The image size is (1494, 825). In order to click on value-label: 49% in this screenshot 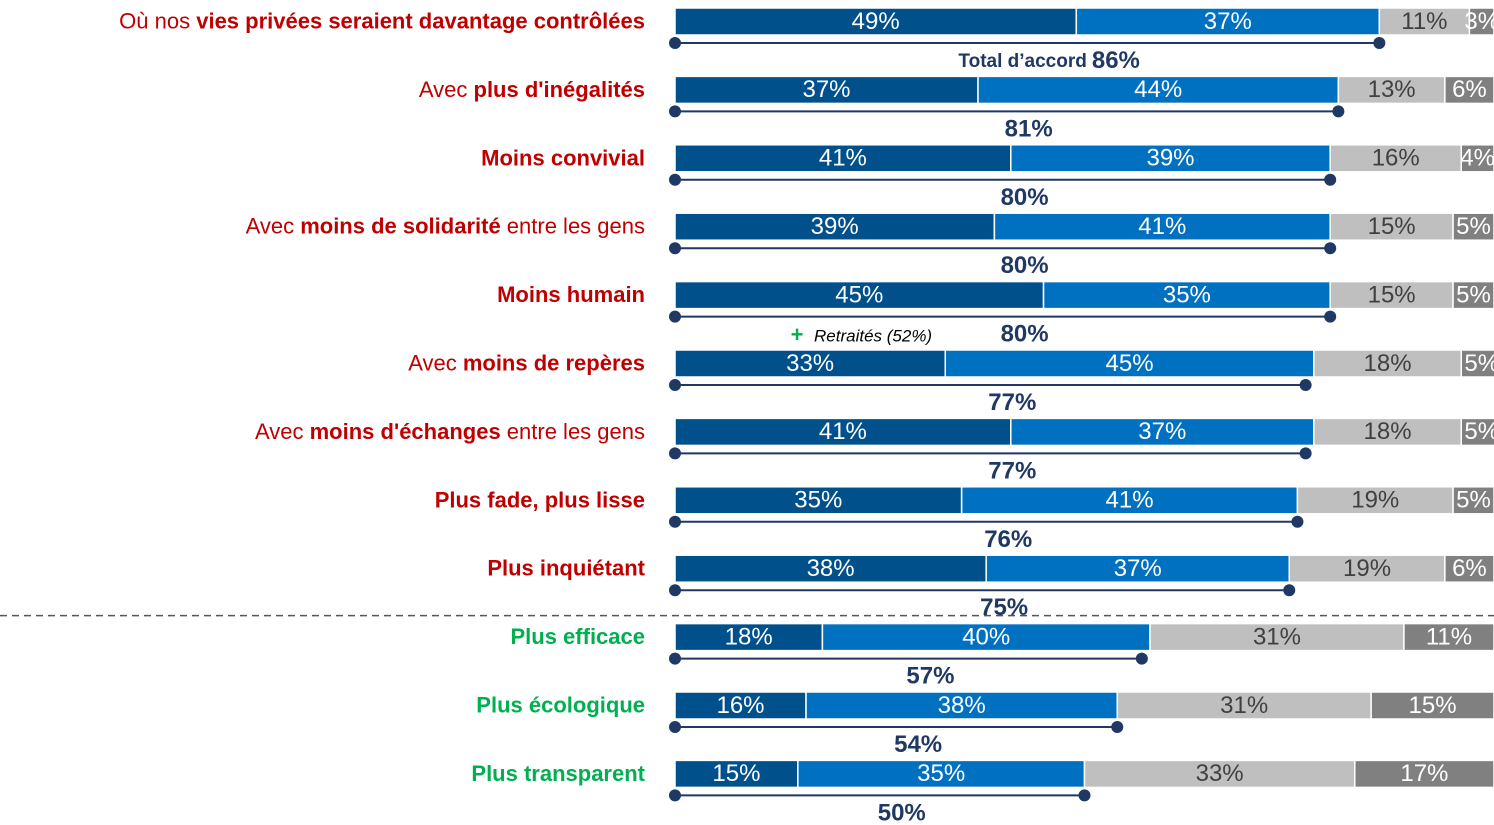, I will do `click(876, 21)`.